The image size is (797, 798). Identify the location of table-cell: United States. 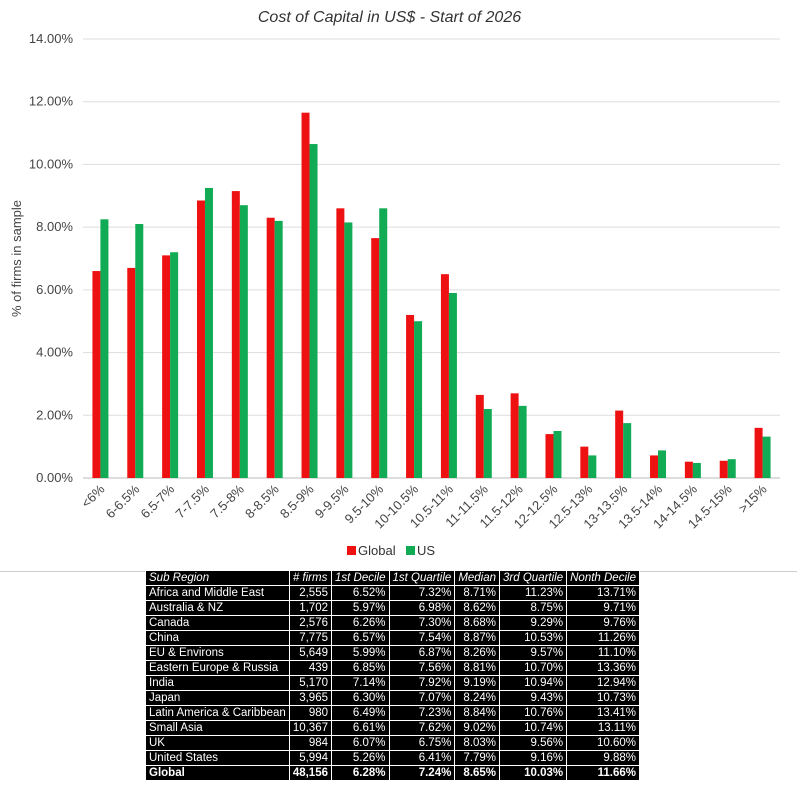
(217, 758).